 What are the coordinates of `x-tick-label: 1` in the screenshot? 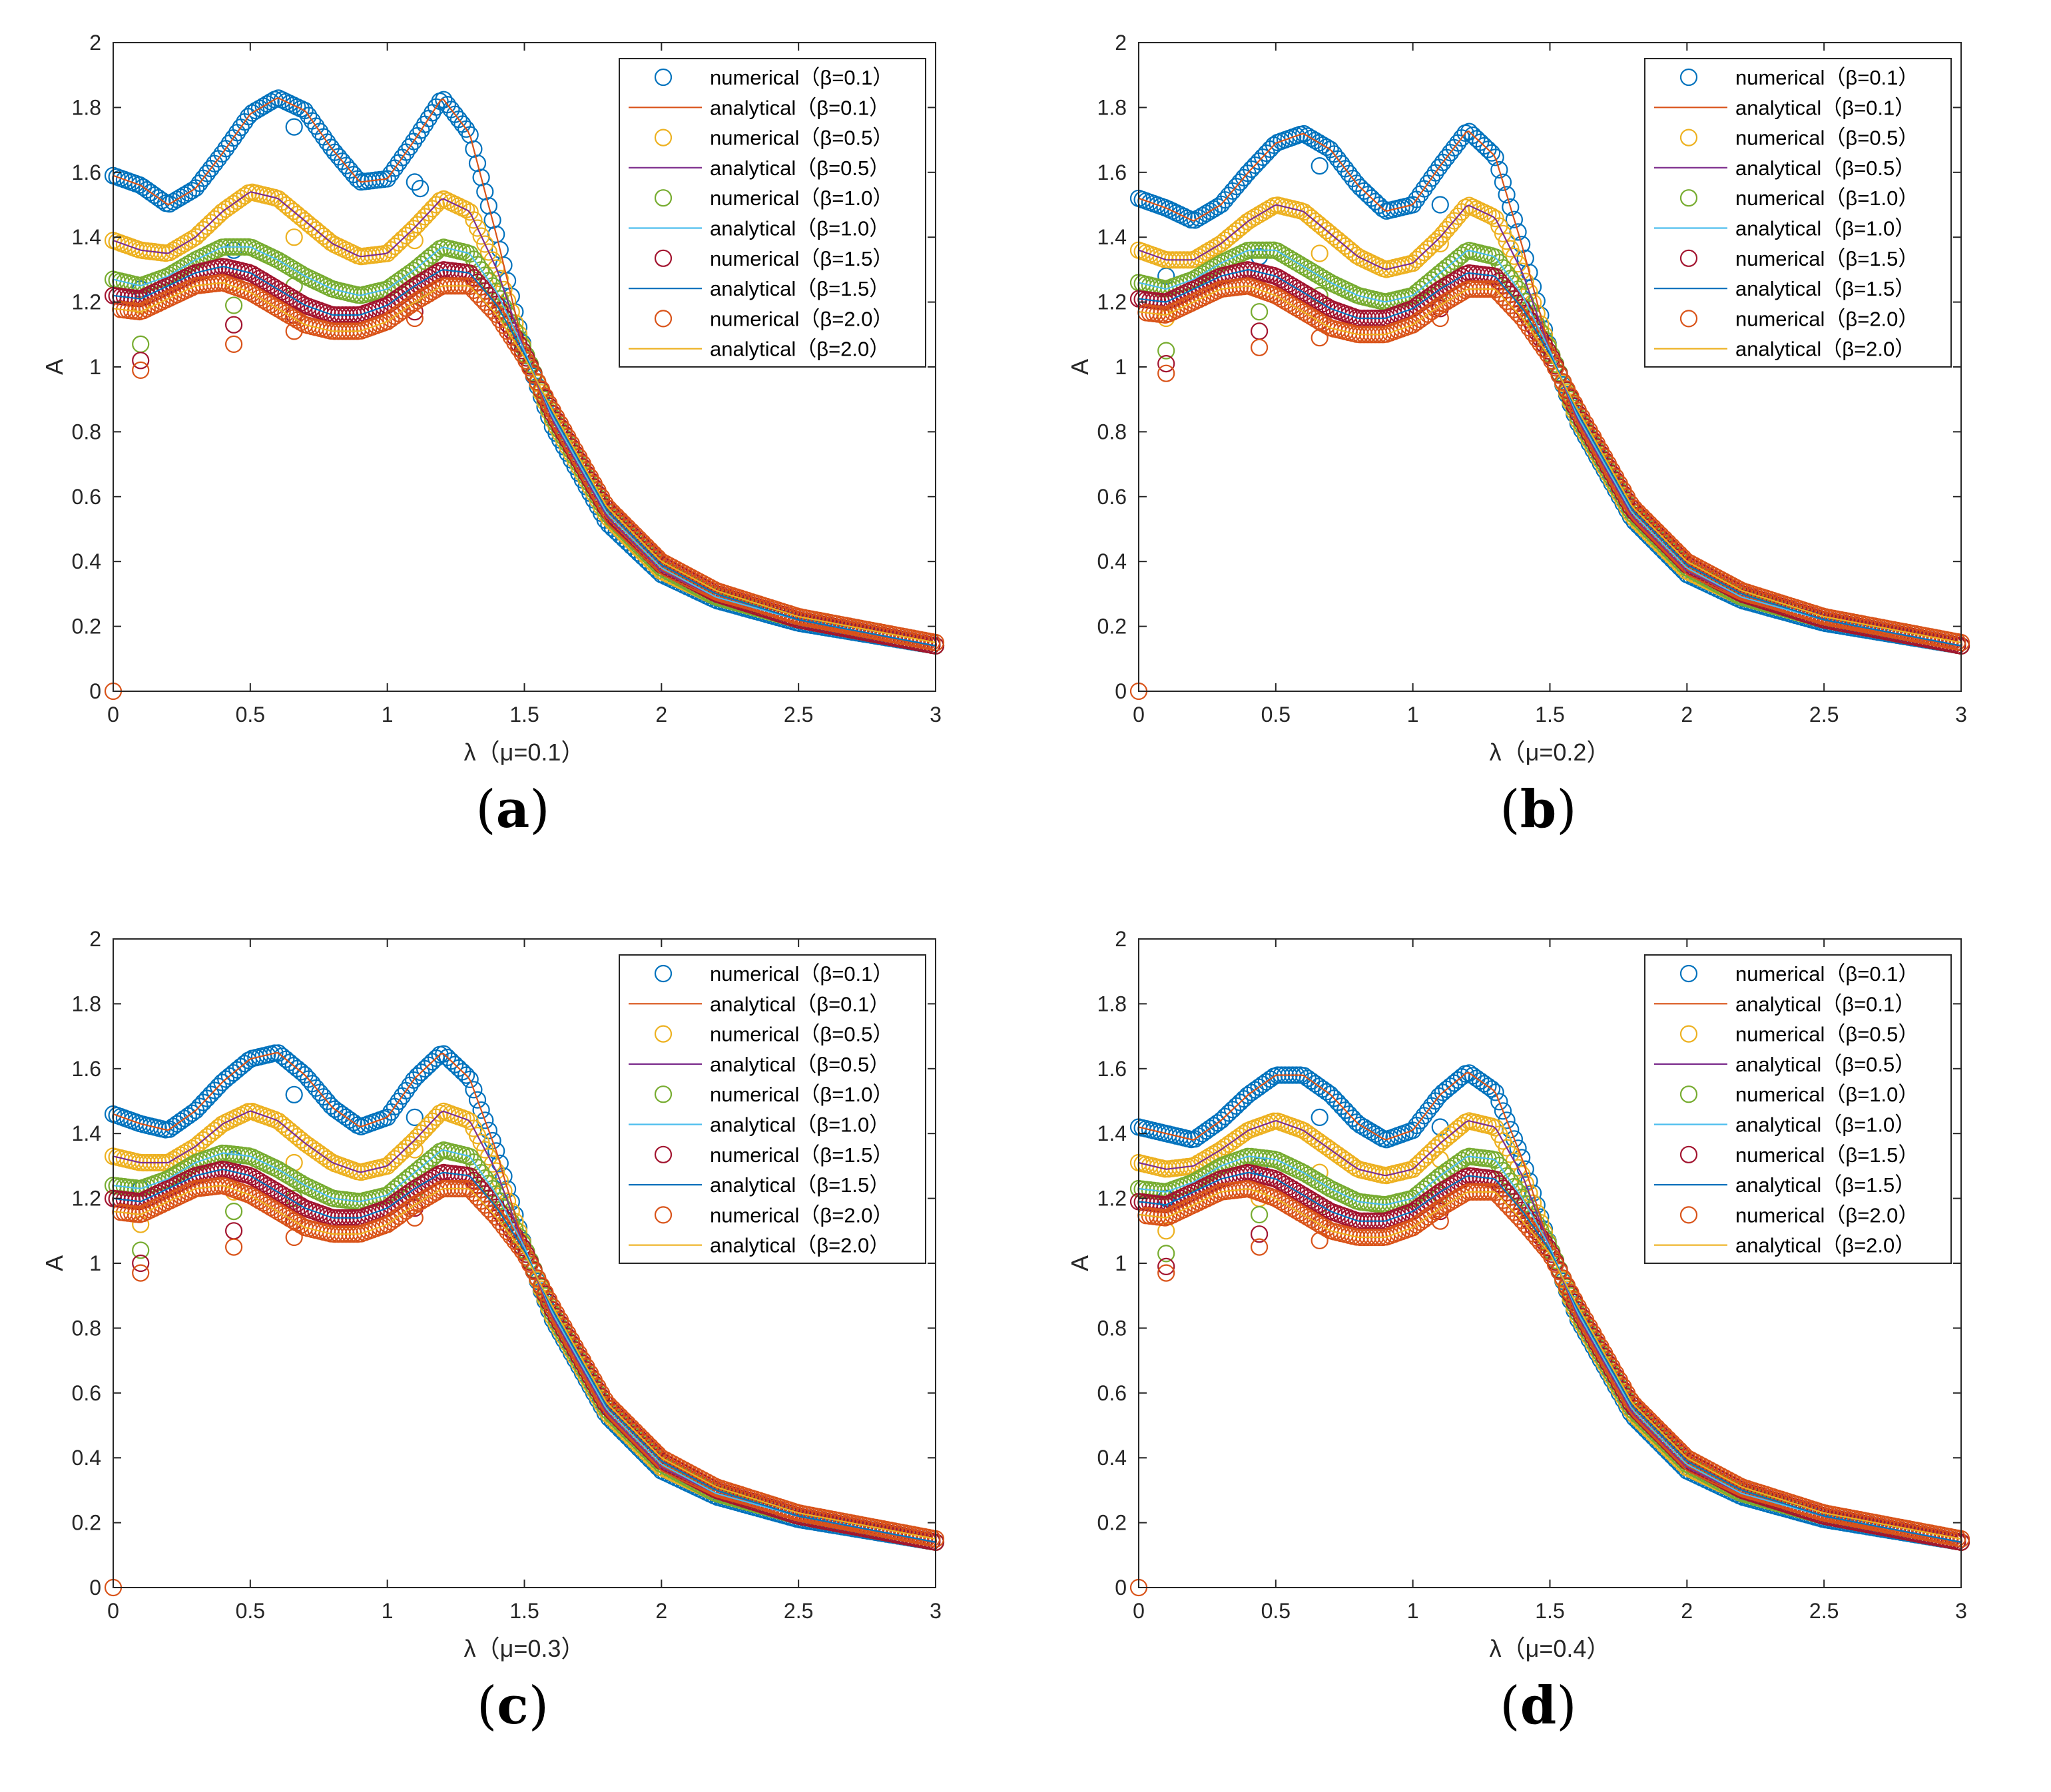 It's located at (1413, 1611).